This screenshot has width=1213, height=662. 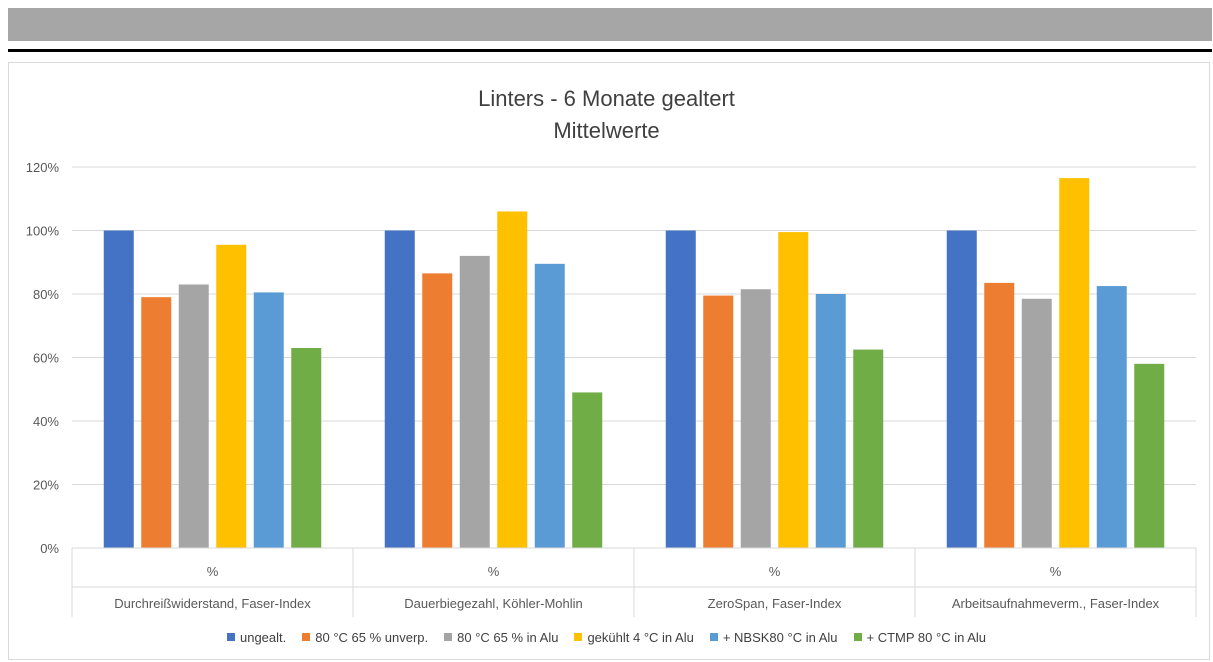 What do you see at coordinates (46, 294) in the screenshot?
I see `y-tick-label: 80%` at bounding box center [46, 294].